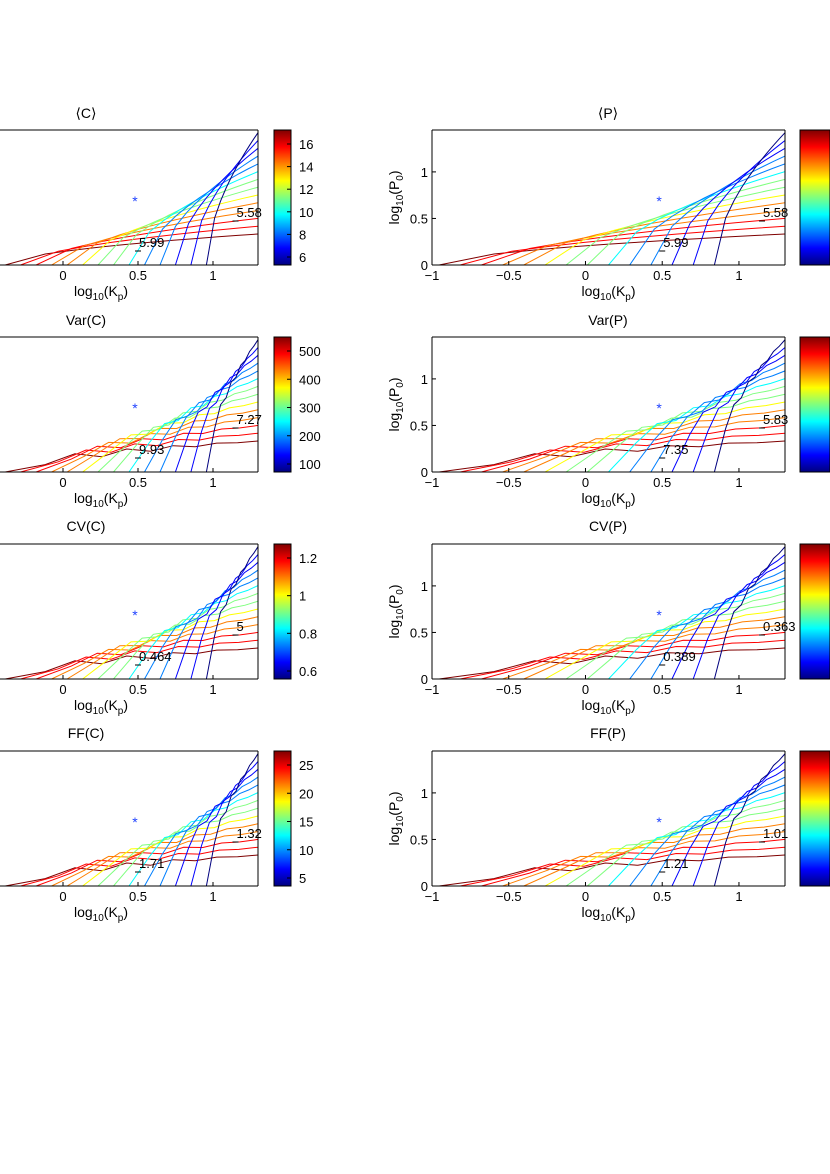 The height and width of the screenshot is (1174, 830). I want to click on operating-point-marker-meanP: *, so click(659, 201).